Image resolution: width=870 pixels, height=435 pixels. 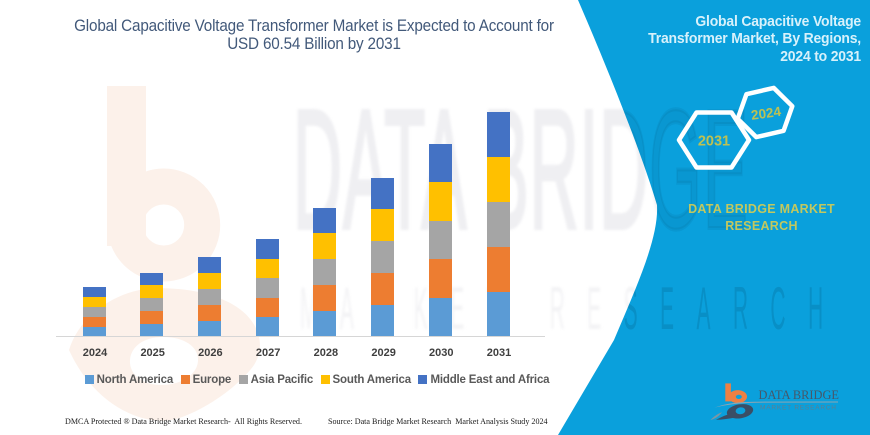 I want to click on svg-text: 2031, so click(x=714, y=142).